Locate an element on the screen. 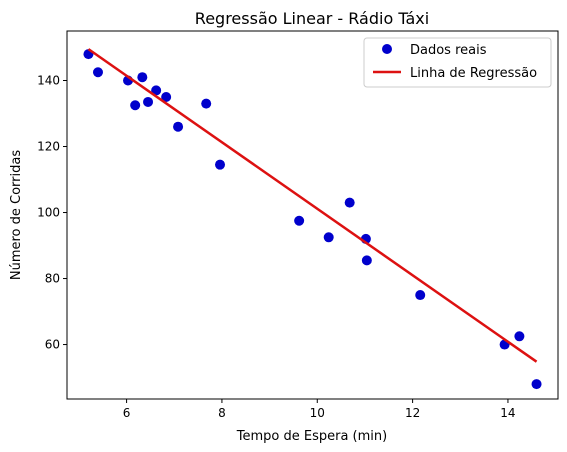  y-tick-label: 80 is located at coordinates (52, 279).